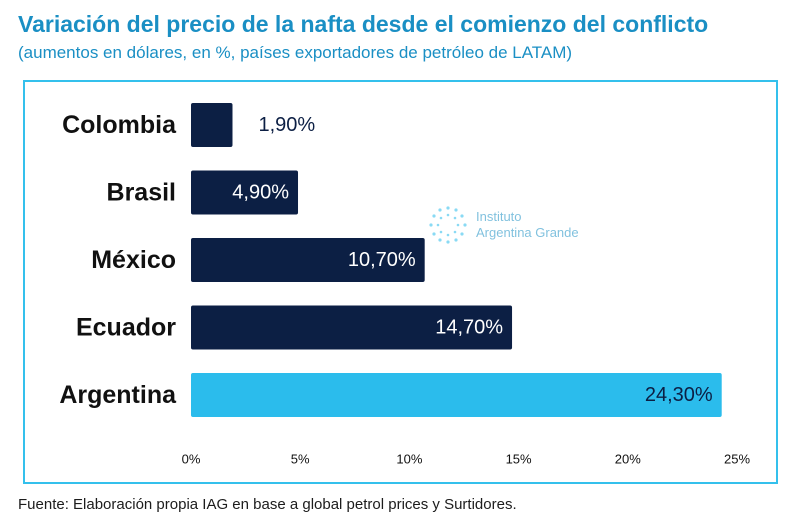  What do you see at coordinates (382, 260) in the screenshot?
I see `value-label-mexico: 10,70%` at bounding box center [382, 260].